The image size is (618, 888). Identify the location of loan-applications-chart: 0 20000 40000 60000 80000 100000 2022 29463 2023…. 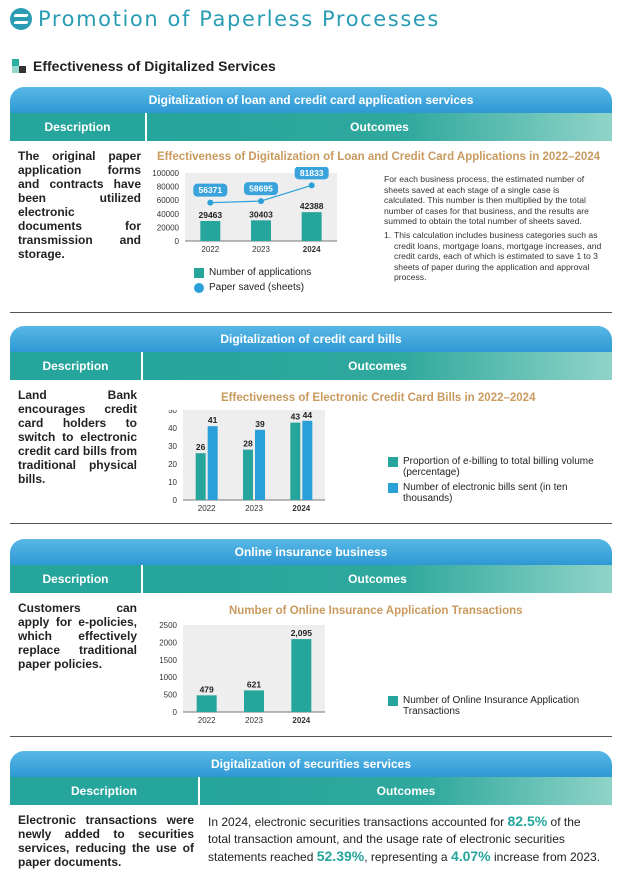
(244, 210).